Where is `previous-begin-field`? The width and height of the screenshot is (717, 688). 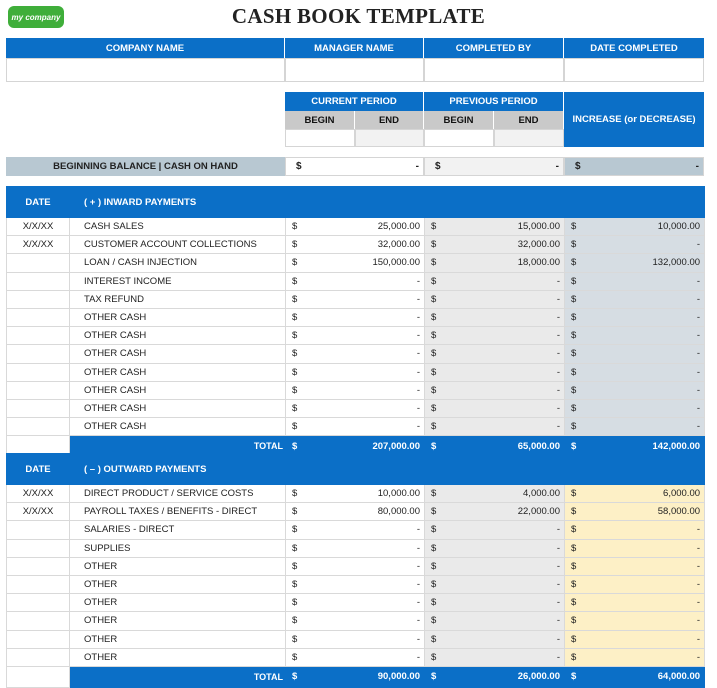
previous-begin-field is located at coordinates (459, 138).